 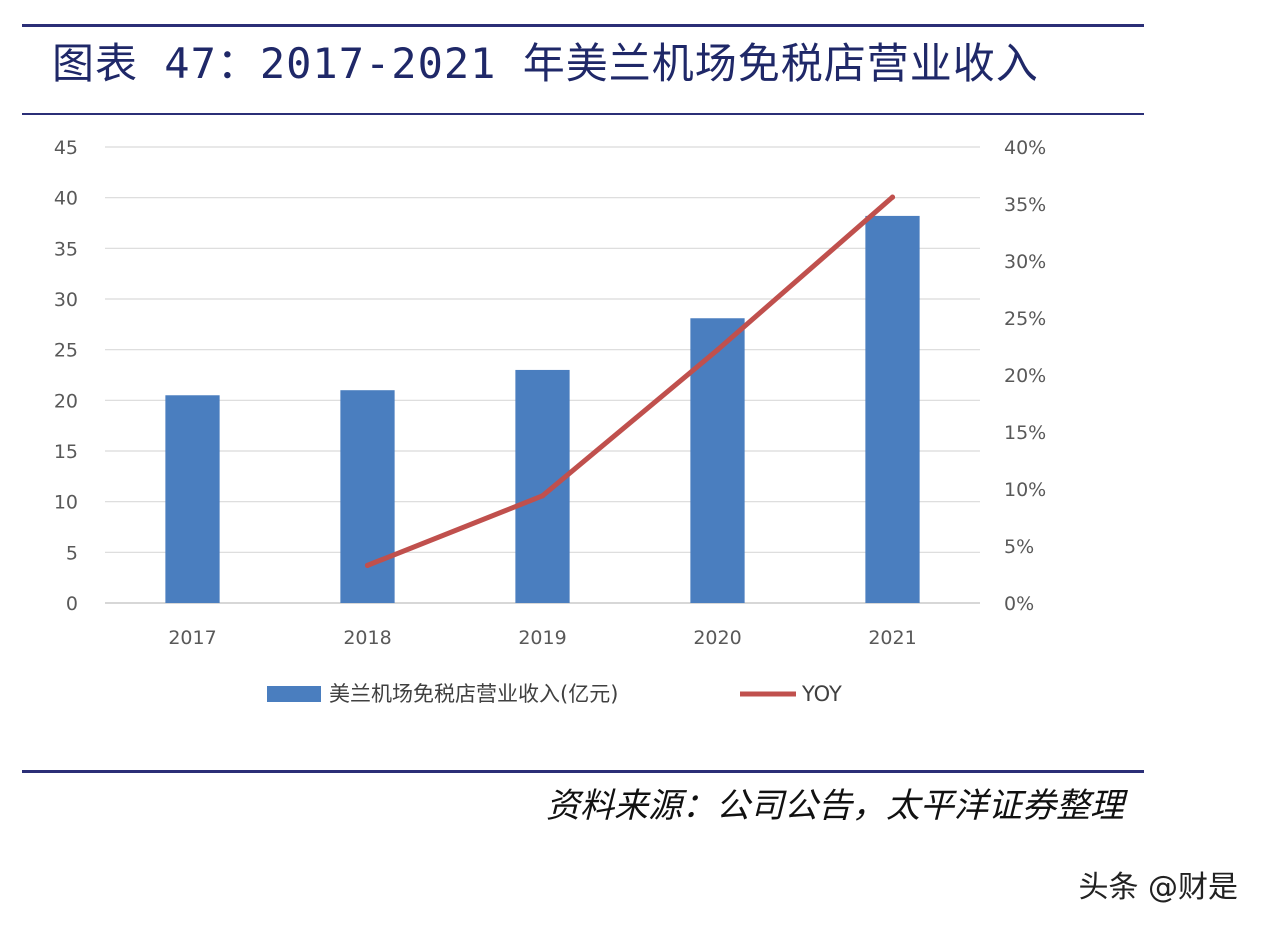 I want to click on right-tick-label: 25%, so click(x=1025, y=319).